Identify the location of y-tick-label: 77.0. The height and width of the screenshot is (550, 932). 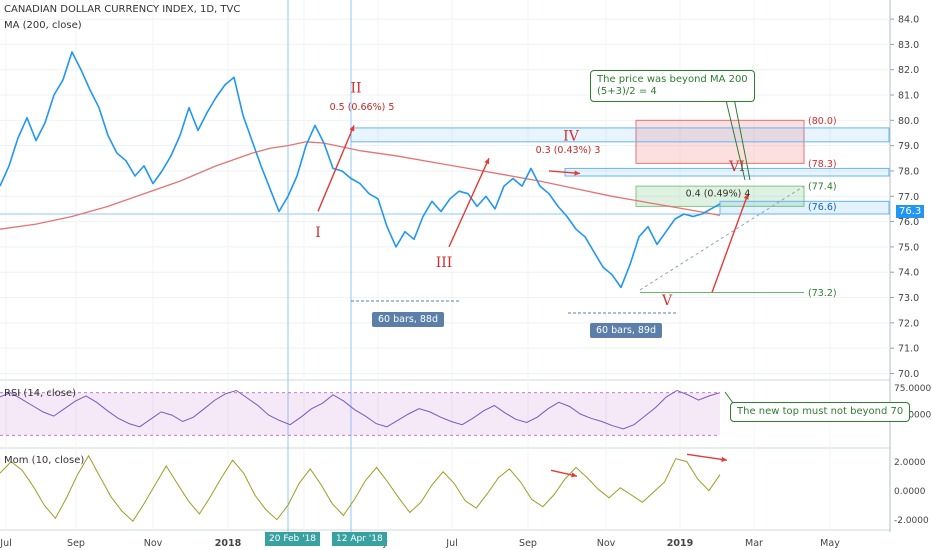
(908, 197).